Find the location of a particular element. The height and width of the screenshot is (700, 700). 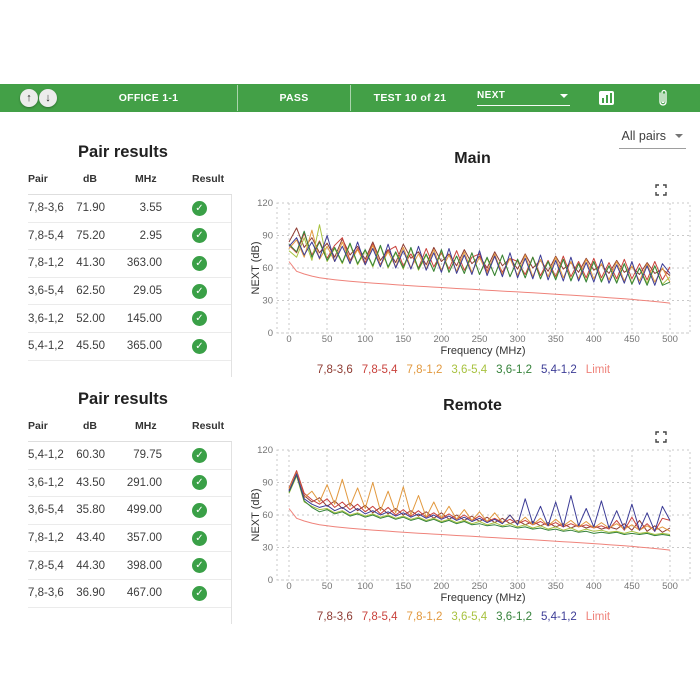

arrow-down-icon: ↓ is located at coordinates (48, 98).